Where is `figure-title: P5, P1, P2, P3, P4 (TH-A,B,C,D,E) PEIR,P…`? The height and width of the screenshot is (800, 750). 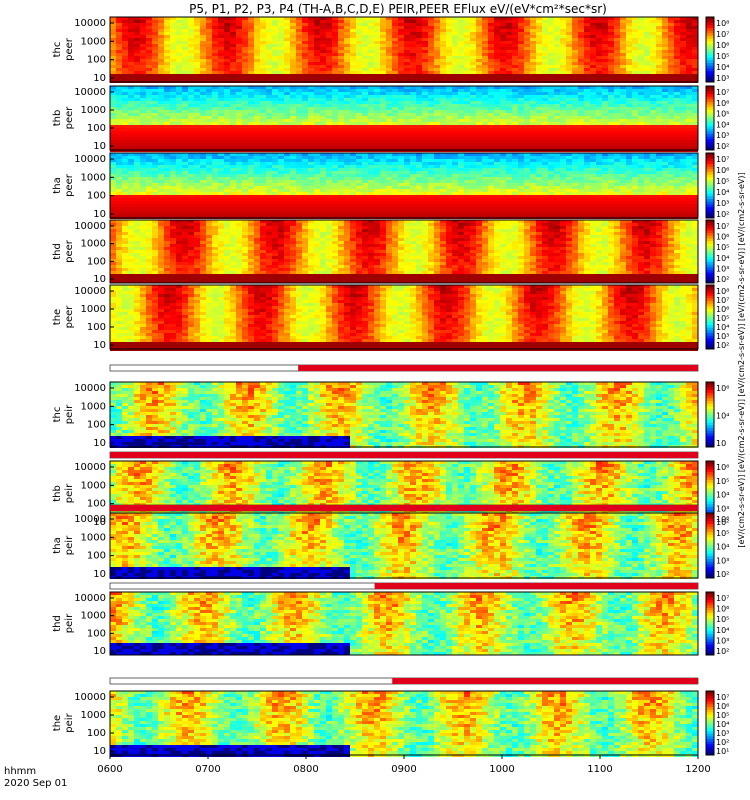
figure-title: P5, P1, P2, P3, P4 (TH-A,B,C,D,E) PEIR,P… is located at coordinates (398, 9).